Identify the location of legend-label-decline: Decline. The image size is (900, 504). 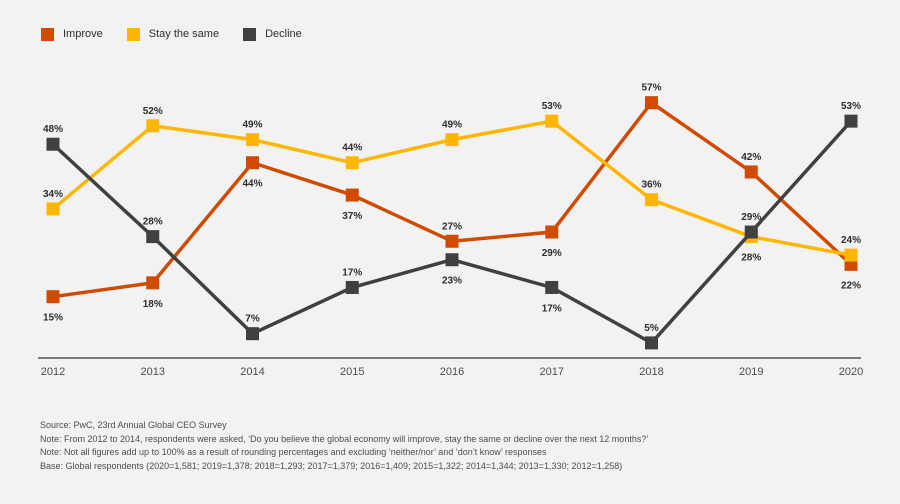
(283, 34).